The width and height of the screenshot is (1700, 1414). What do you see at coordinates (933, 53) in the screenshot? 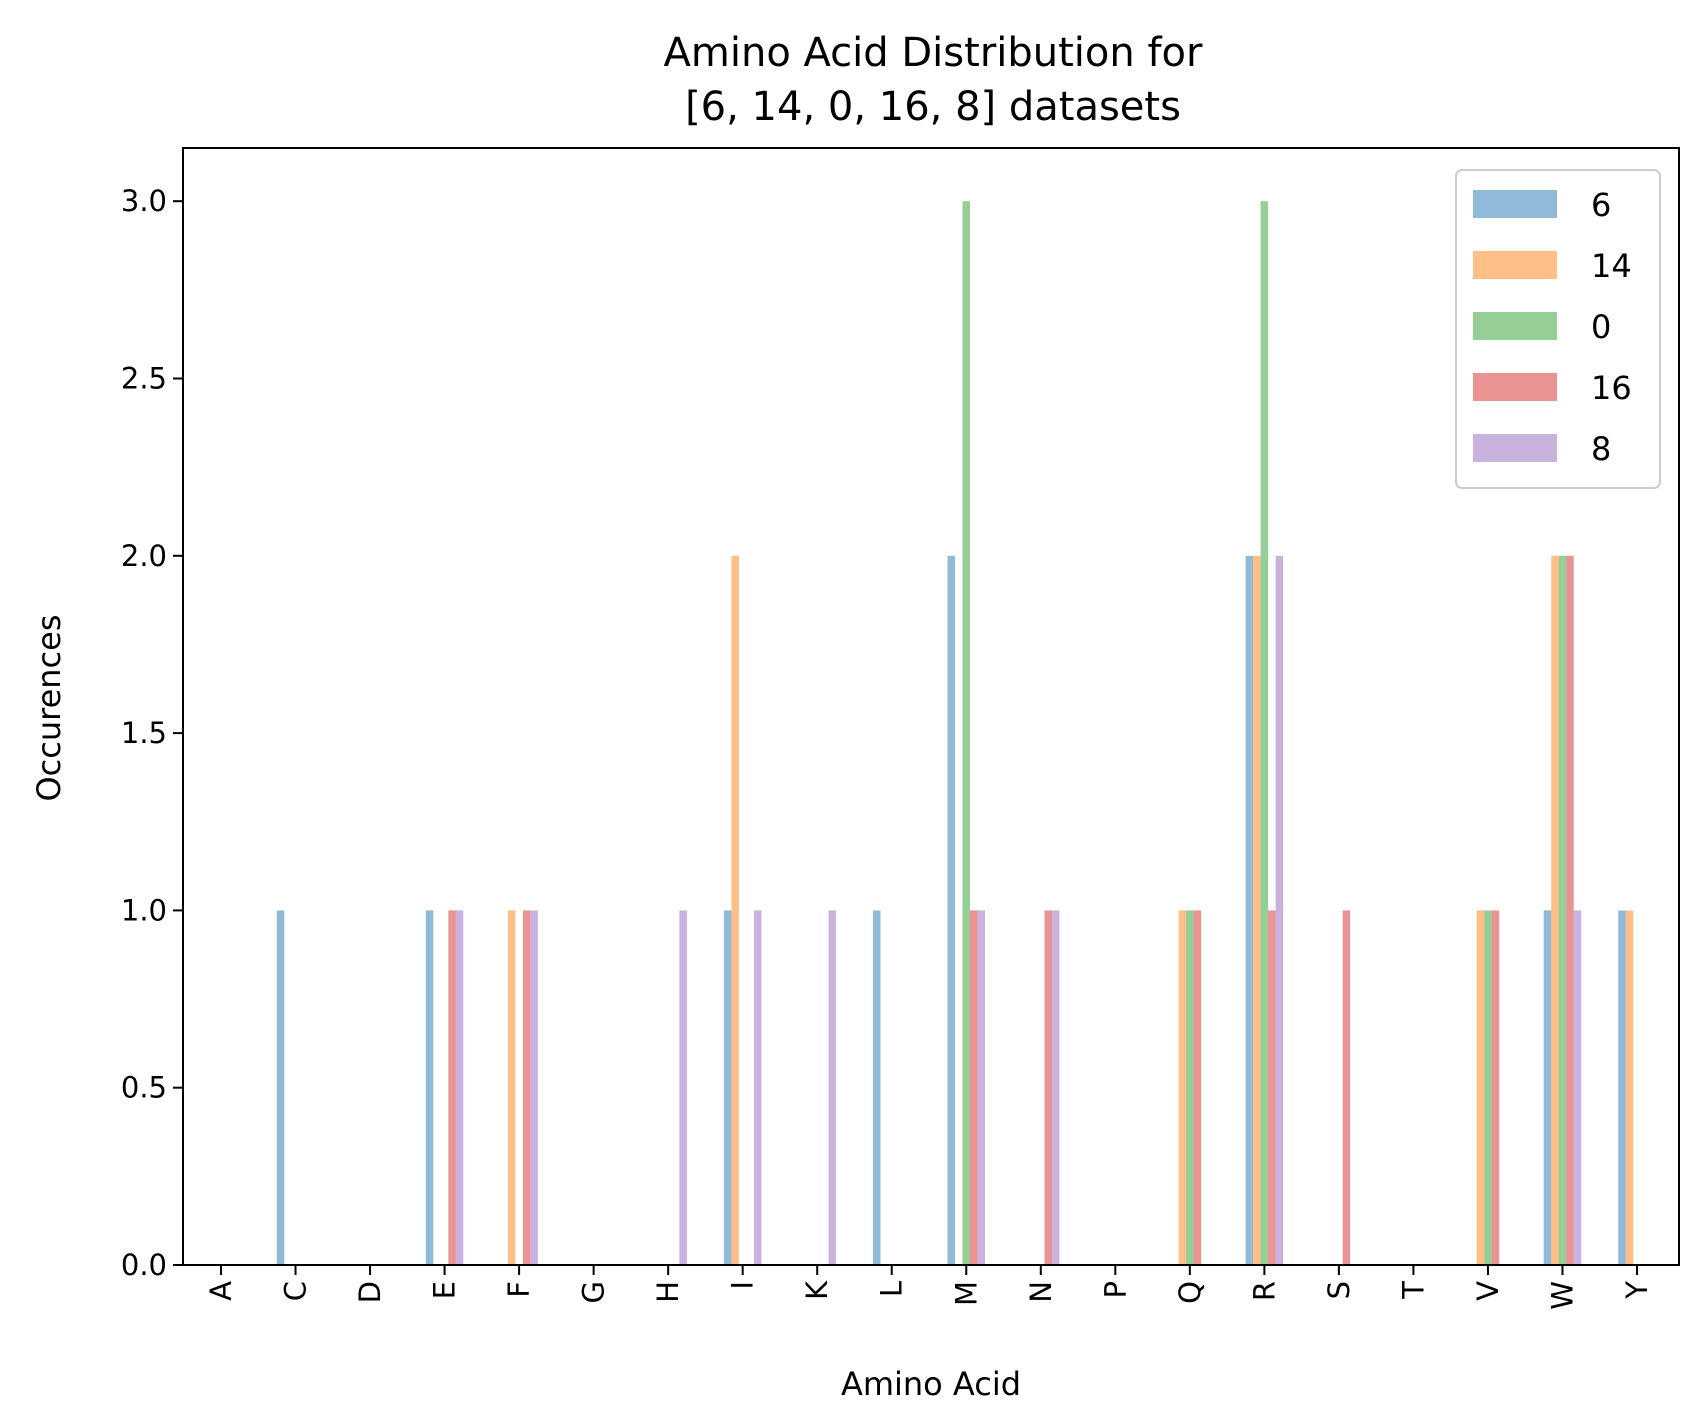
I see `chart-title-line-1: Amino Acid Distribution for` at bounding box center [933, 53].